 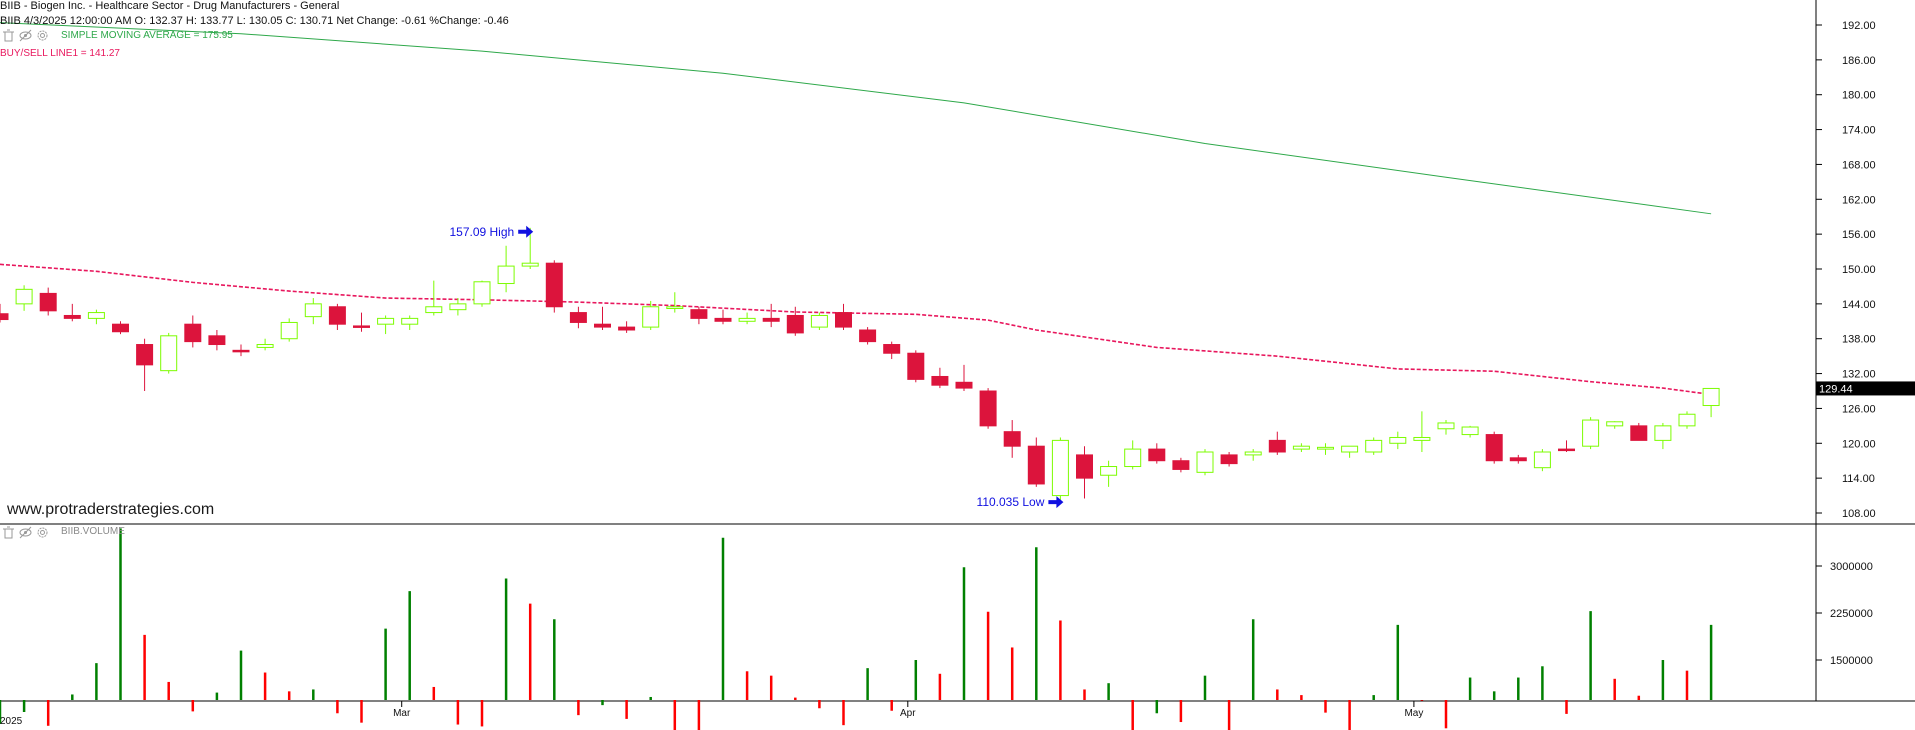 I want to click on last-price-box, so click(x=1865, y=388).